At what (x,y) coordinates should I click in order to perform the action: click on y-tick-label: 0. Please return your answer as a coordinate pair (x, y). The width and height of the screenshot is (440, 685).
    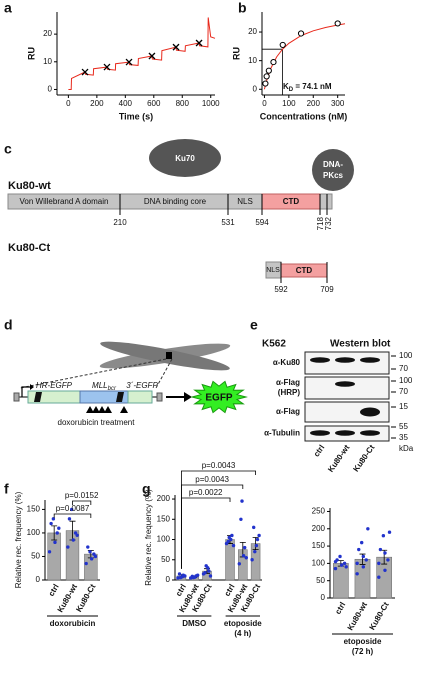
    Looking at the image, I should click on (38, 579).